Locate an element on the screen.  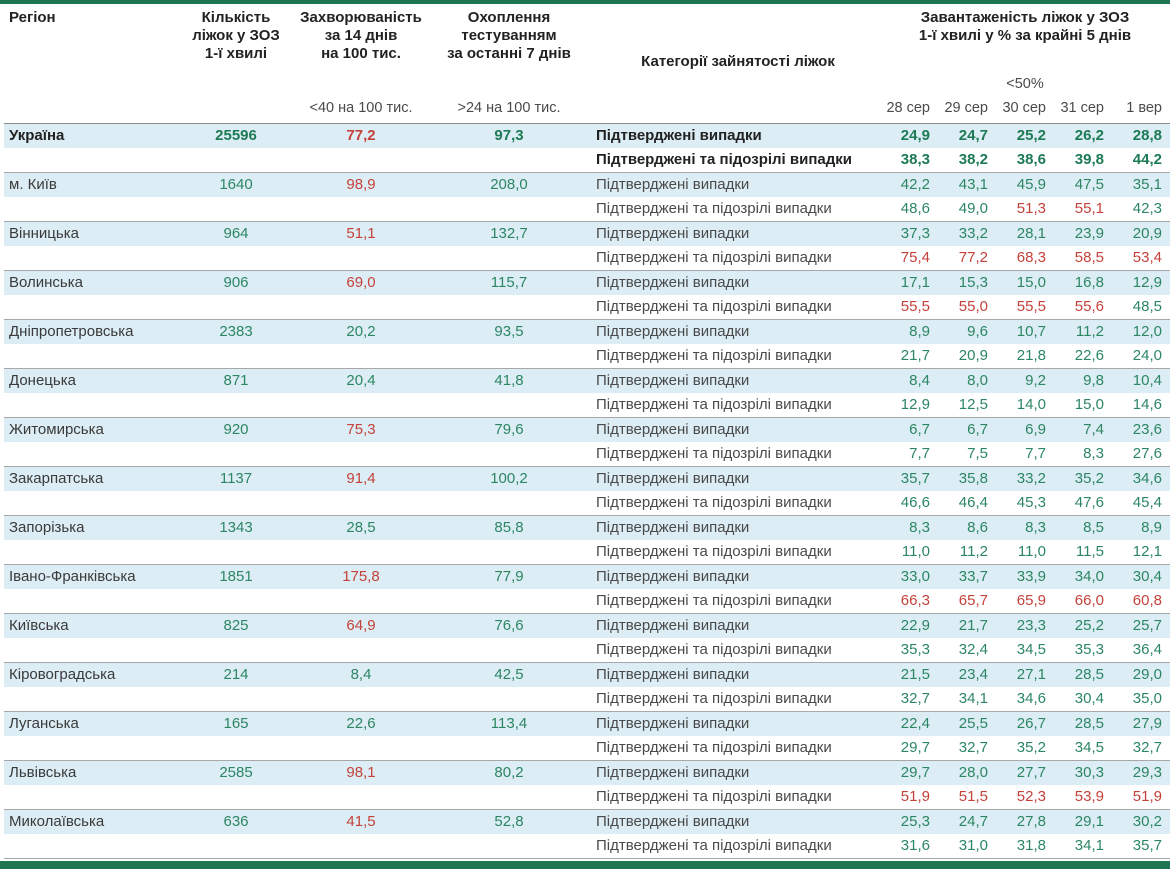
incidence-value: 20,4 is located at coordinates (361, 380).